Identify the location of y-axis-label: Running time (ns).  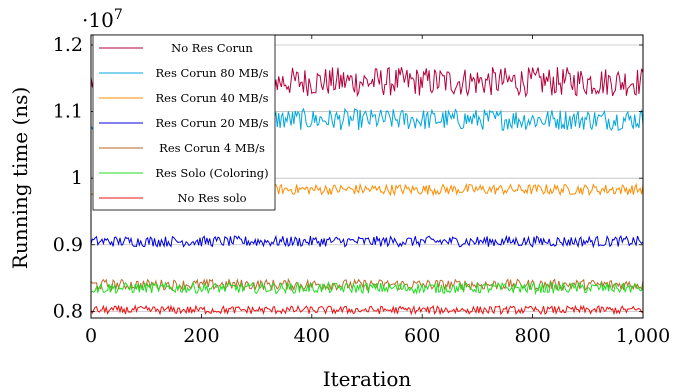
(20, 178).